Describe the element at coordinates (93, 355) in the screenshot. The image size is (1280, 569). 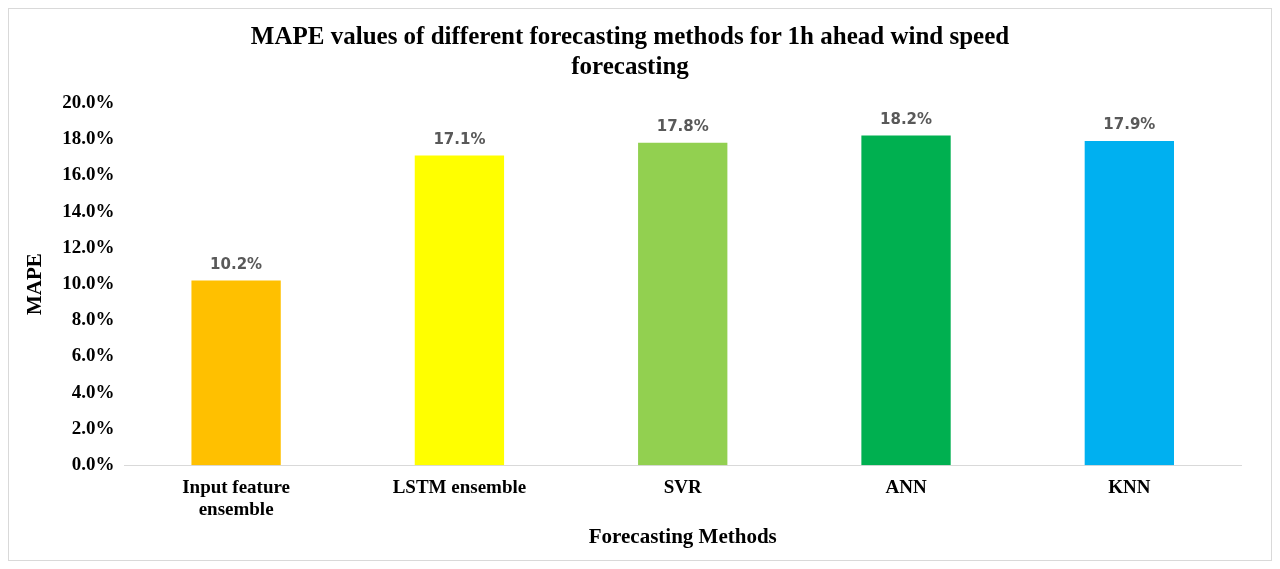
I see `y-tick-label: 6.0%` at that location.